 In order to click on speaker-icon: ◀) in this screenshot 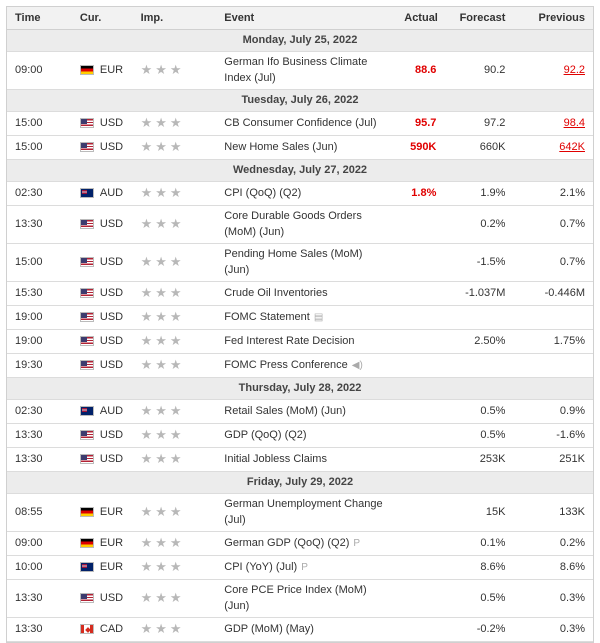, I will do `click(357, 365)`.